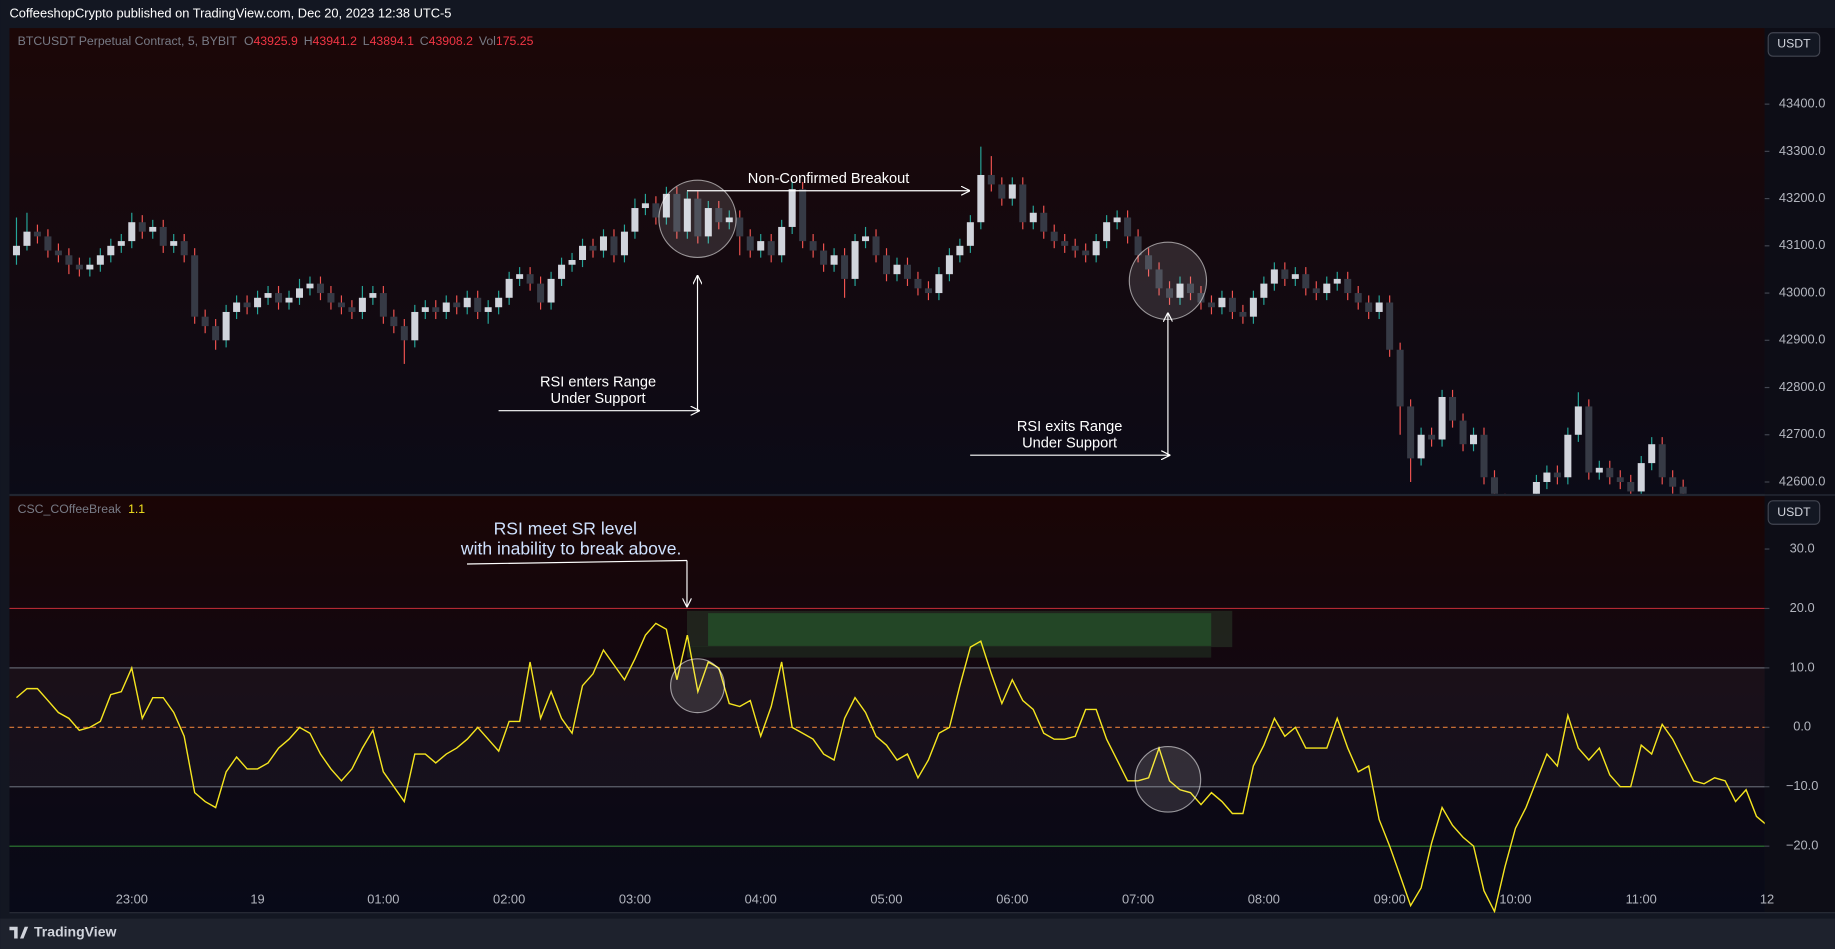  I want to click on legend-field-label: H, so click(308, 41).